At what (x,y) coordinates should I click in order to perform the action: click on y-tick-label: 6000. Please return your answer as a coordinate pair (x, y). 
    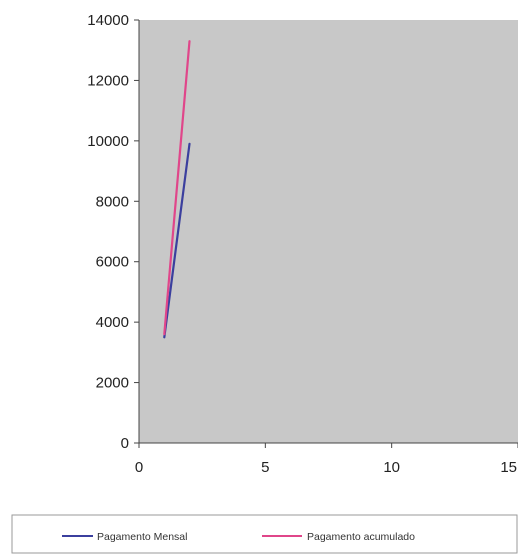
    Looking at the image, I should click on (112, 262).